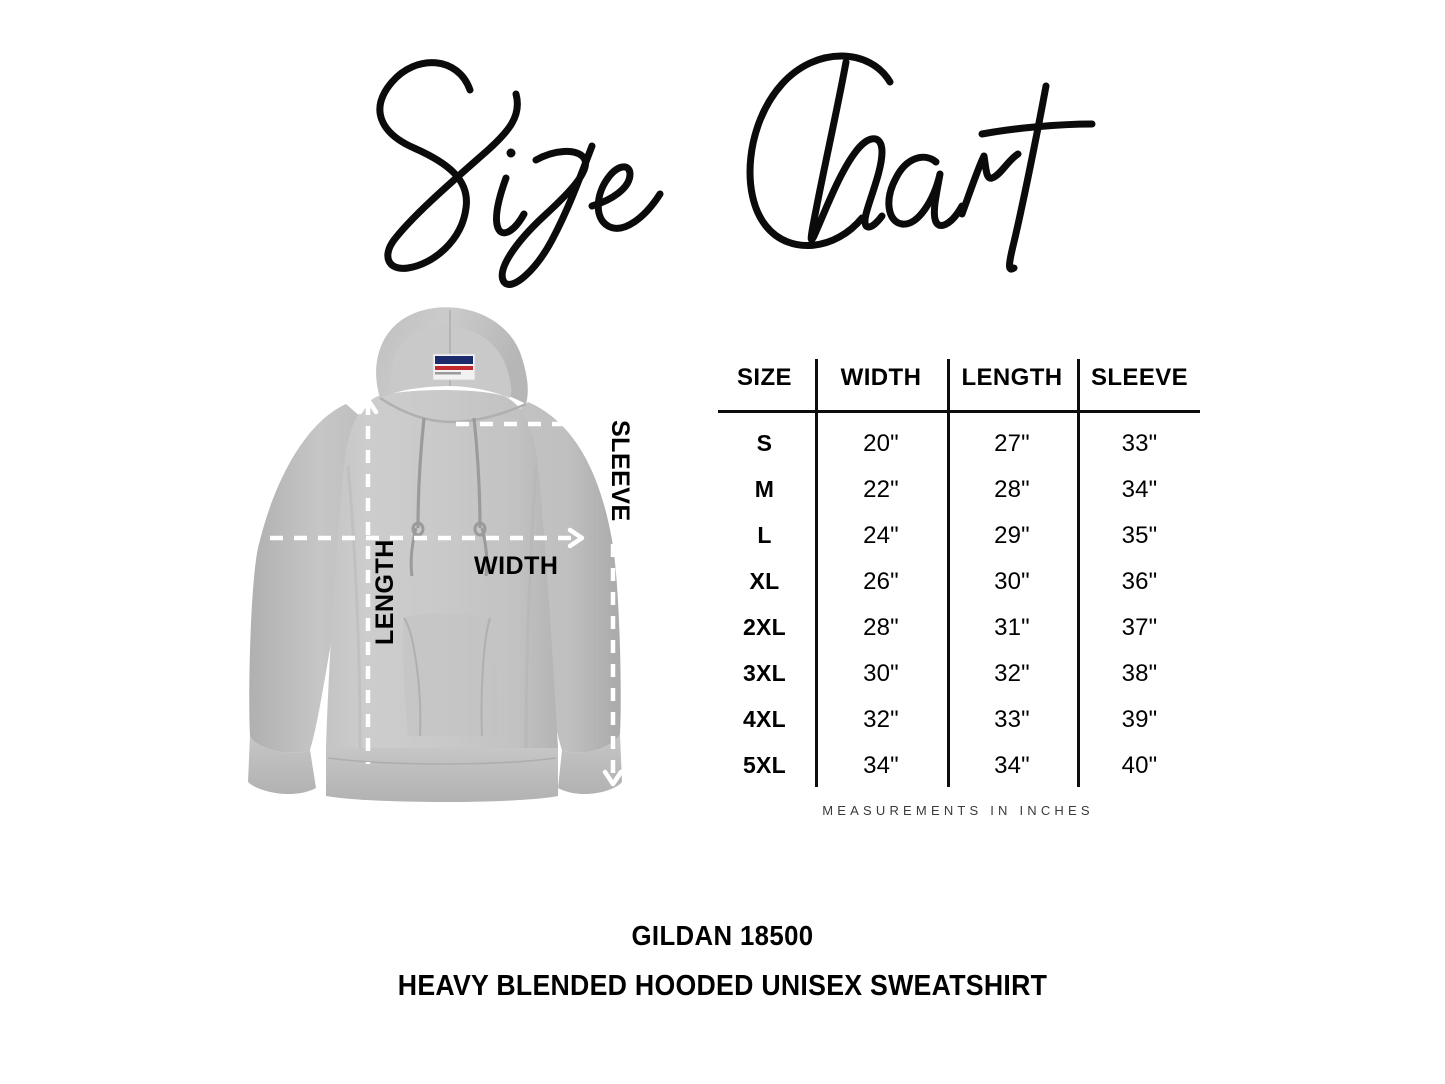 This screenshot has width=1445, height=1084. I want to click on header-length: LENGTH, so click(1012, 377).